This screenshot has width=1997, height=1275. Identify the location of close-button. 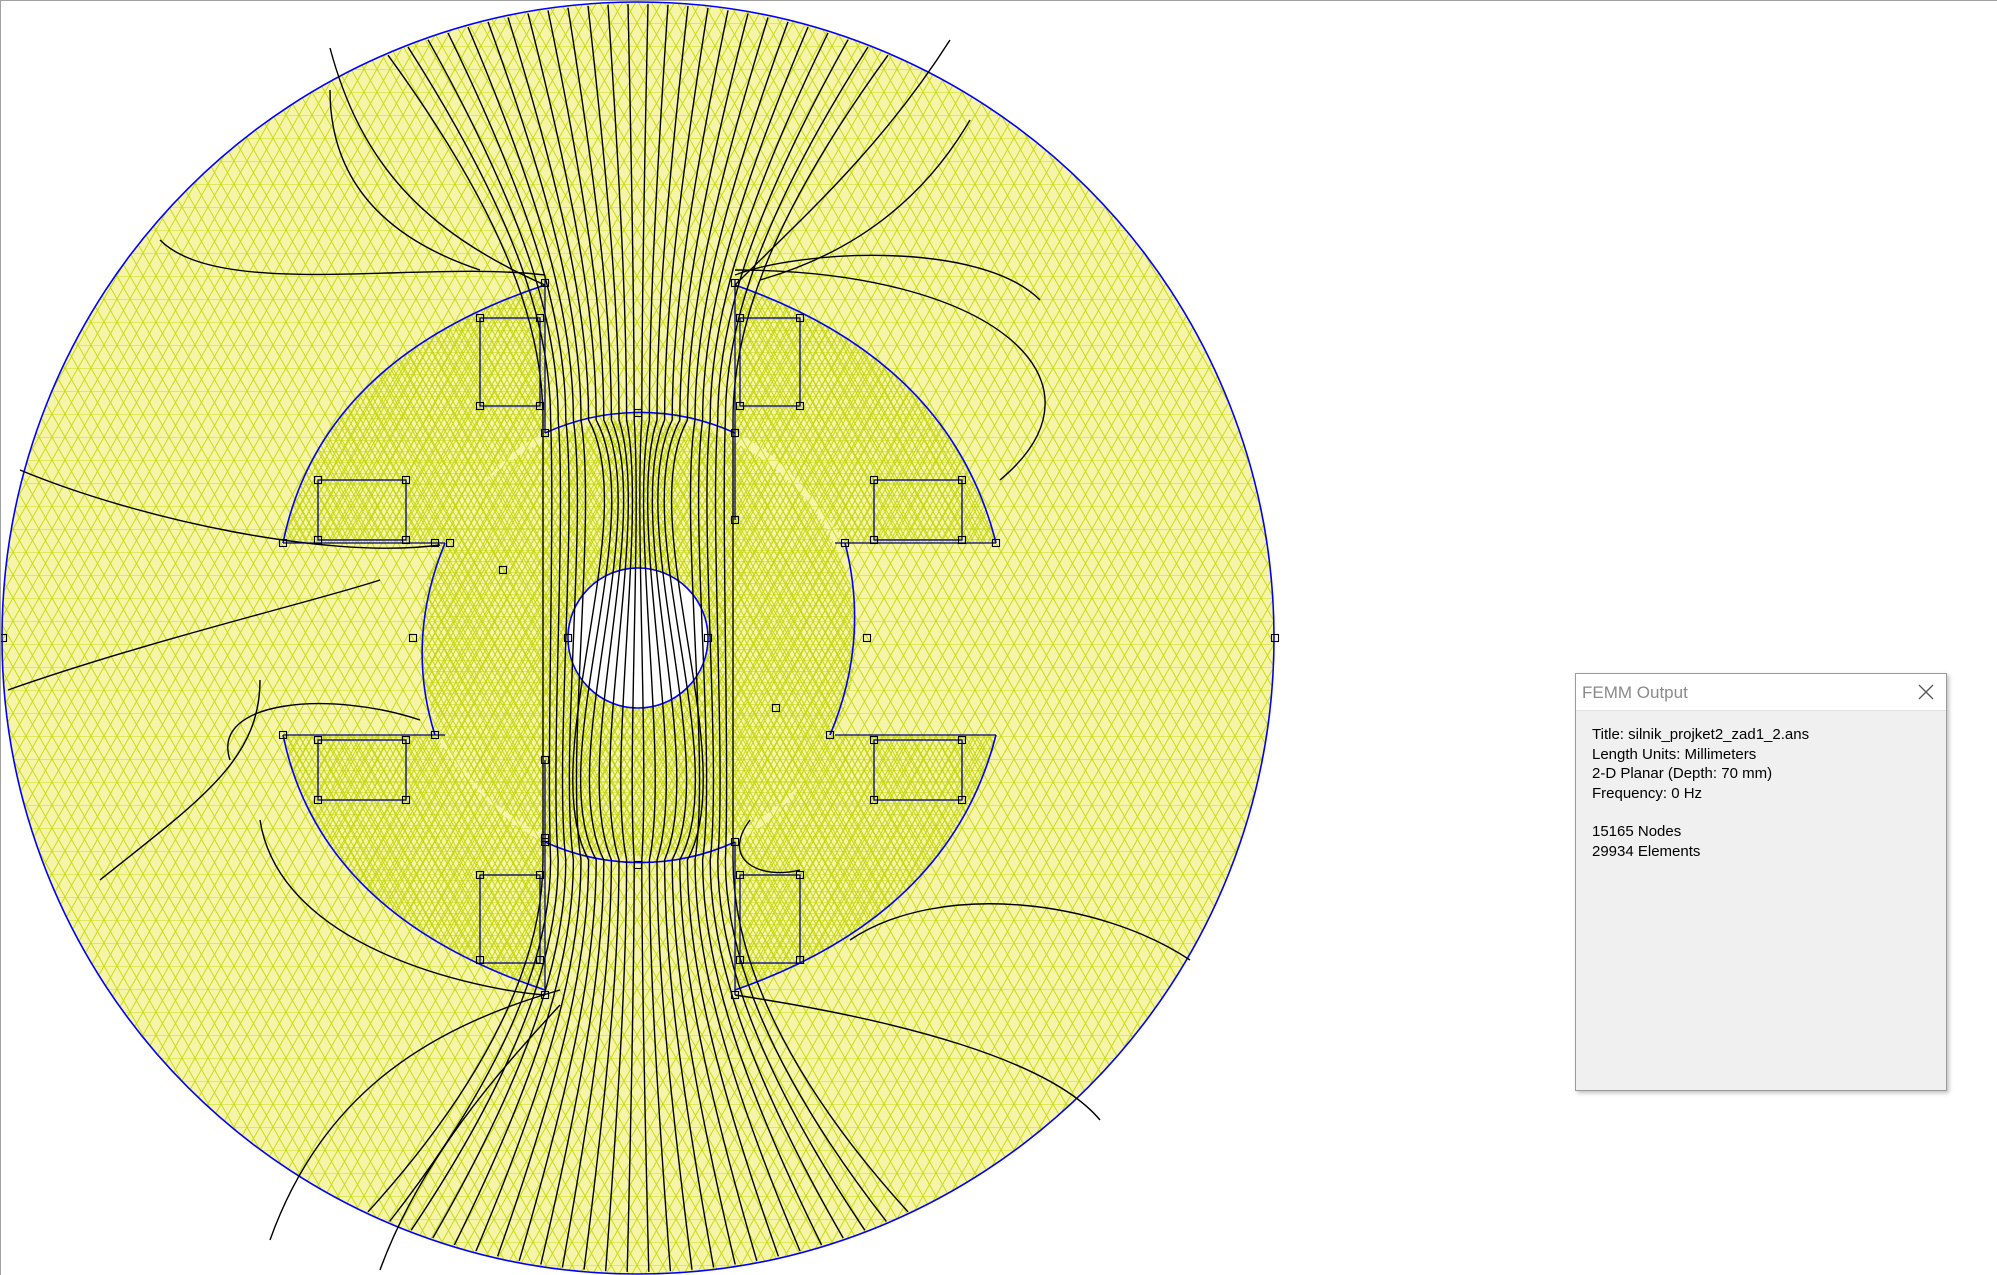
(1926, 692).